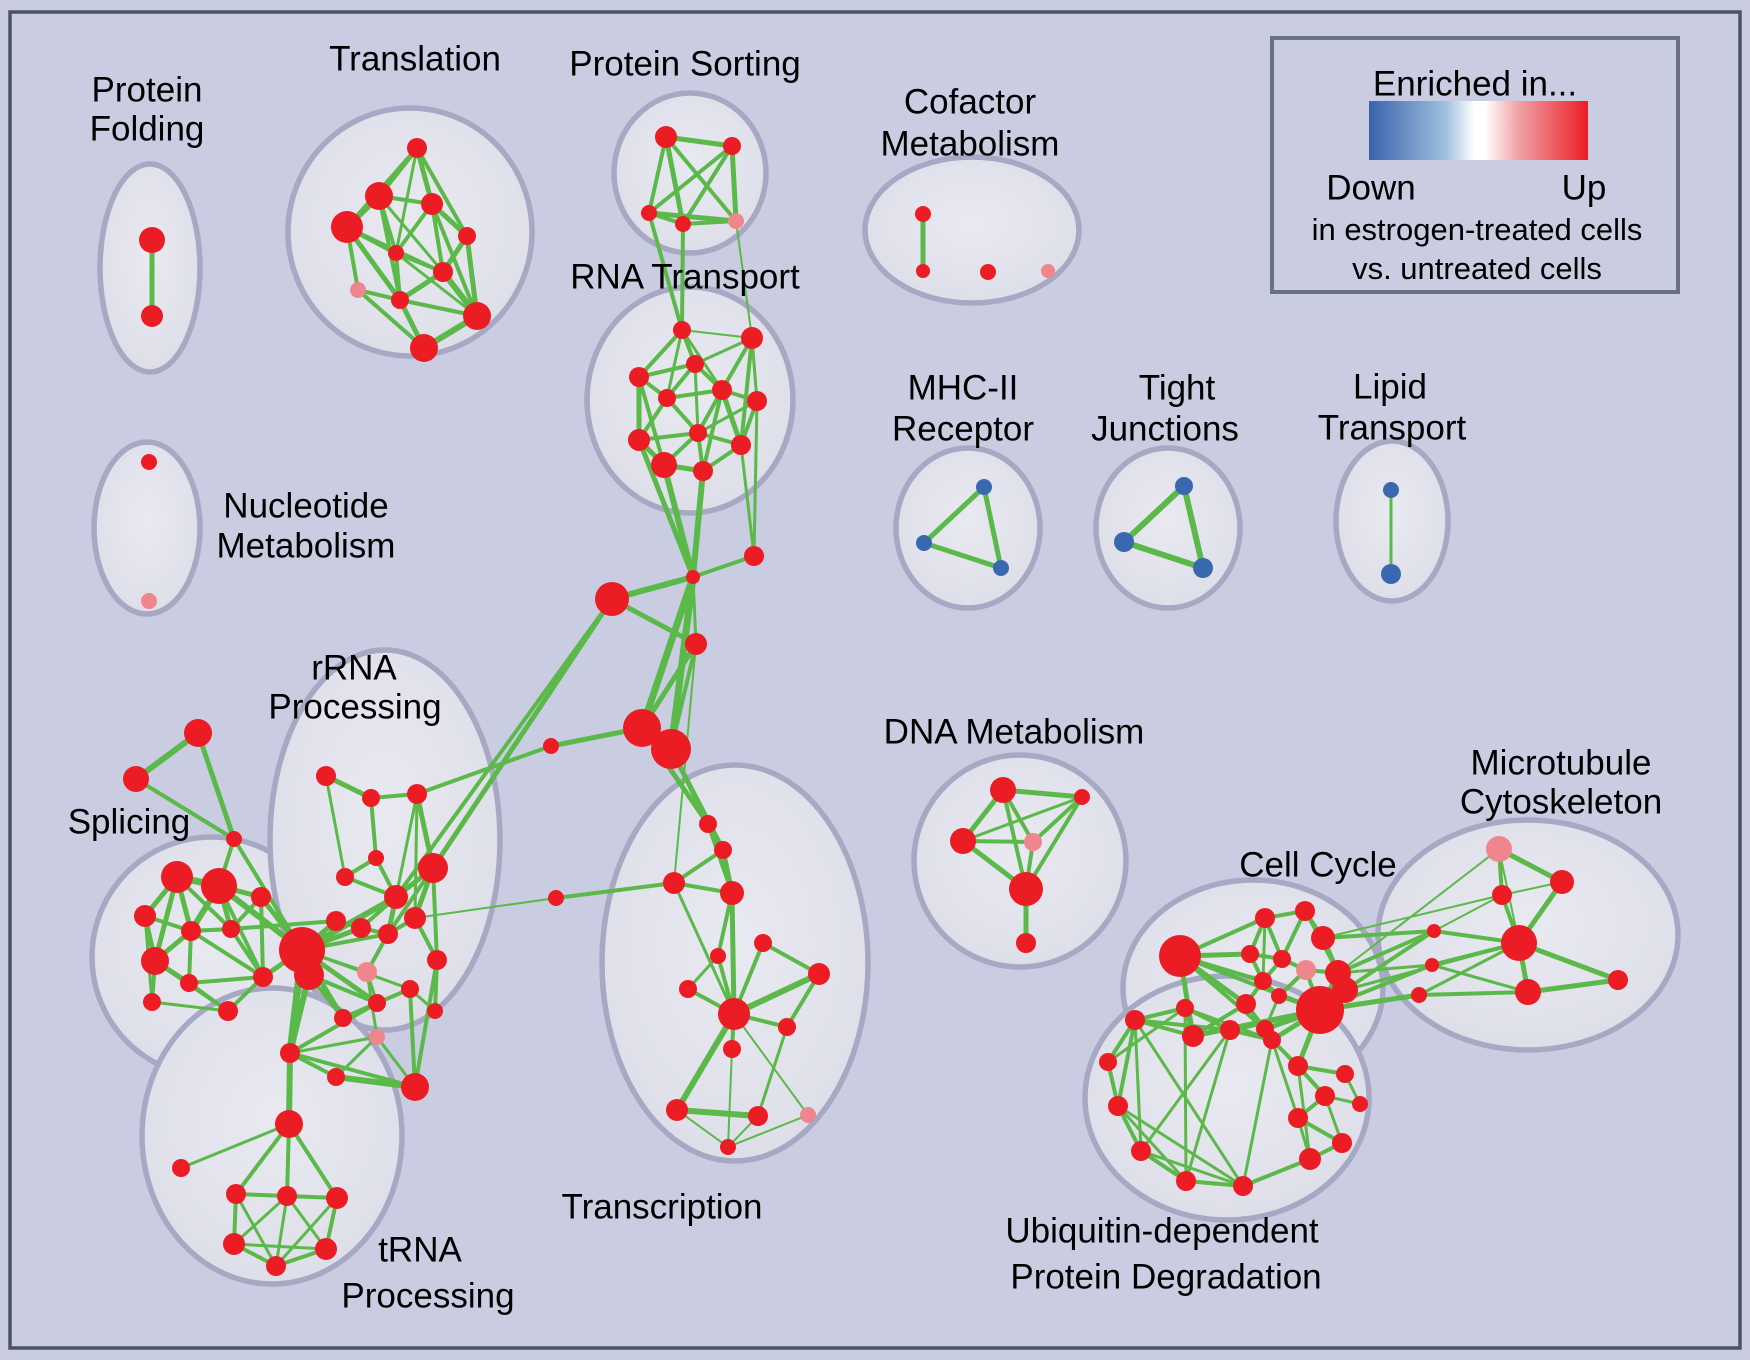  Describe the element at coordinates (970, 143) in the screenshot. I see `cluster-label-cofactor-line2: Metabolism` at that location.